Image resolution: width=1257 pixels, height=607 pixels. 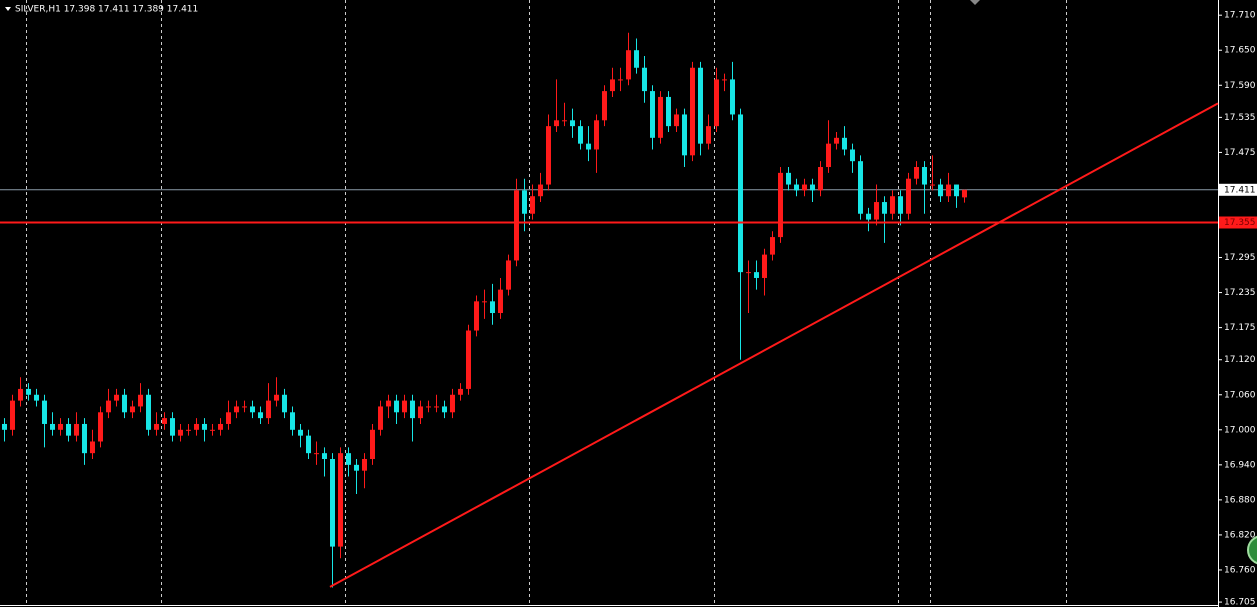 What do you see at coordinates (1240, 86) in the screenshot?
I see `y-tick-label: 17.590` at bounding box center [1240, 86].